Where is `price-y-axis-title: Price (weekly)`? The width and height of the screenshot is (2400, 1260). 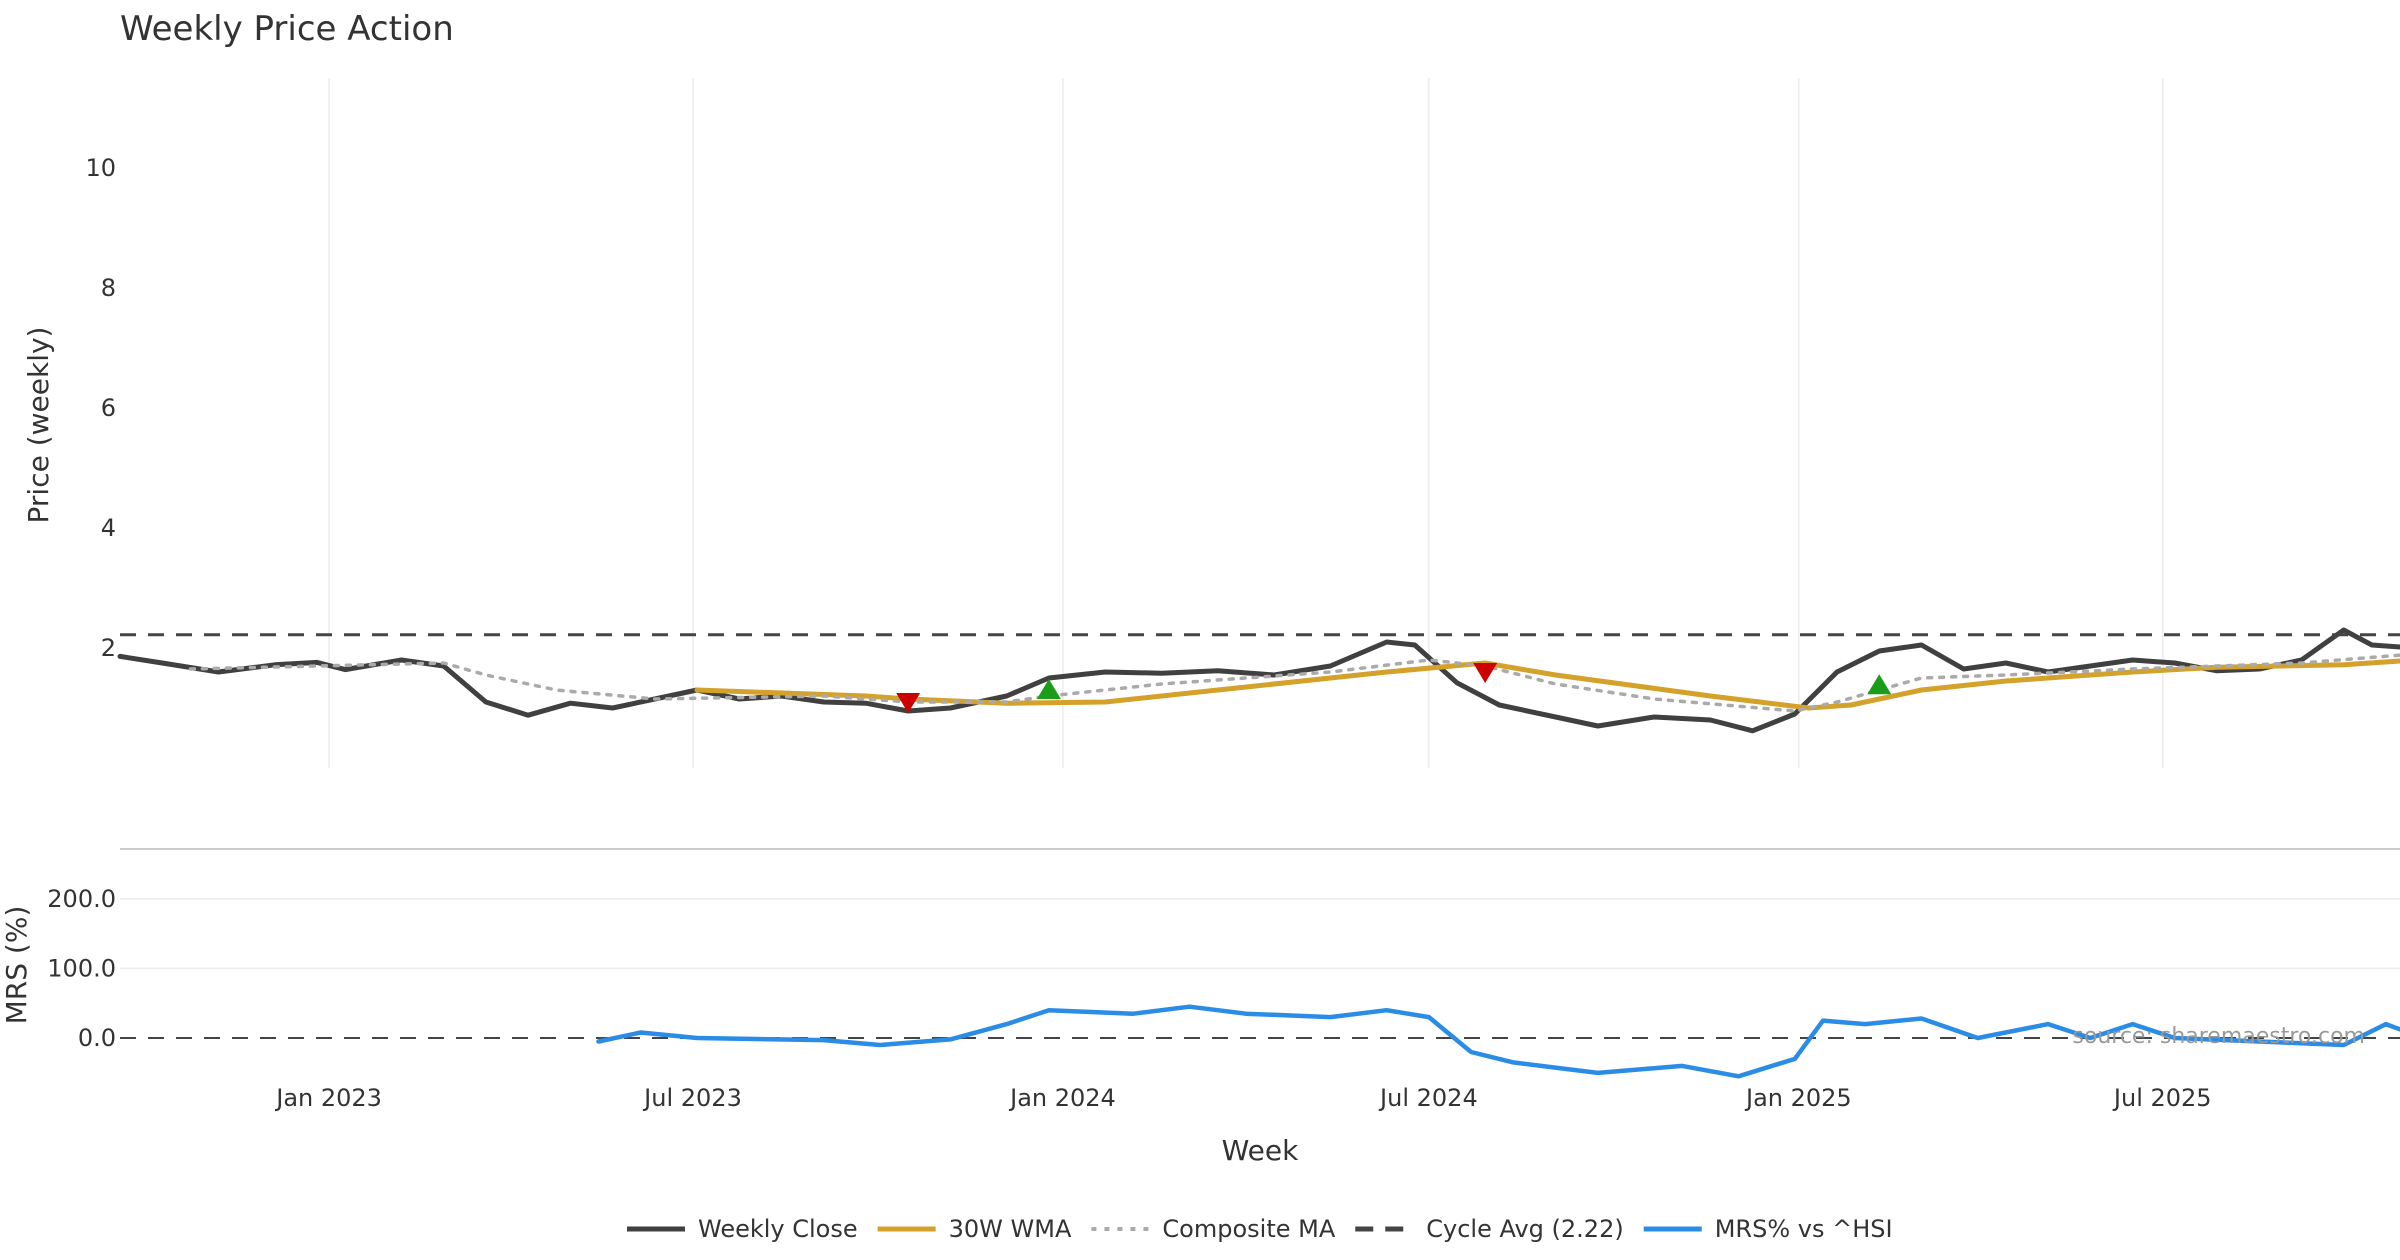
price-y-axis-title: Price (weekly) is located at coordinates (38, 425).